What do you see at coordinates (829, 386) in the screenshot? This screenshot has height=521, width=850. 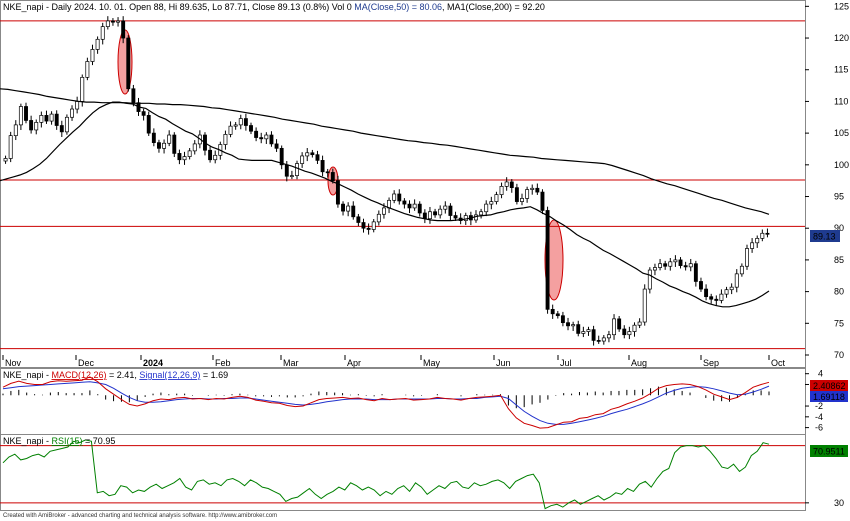 I see `svg-text: 2.40862` at bounding box center [829, 386].